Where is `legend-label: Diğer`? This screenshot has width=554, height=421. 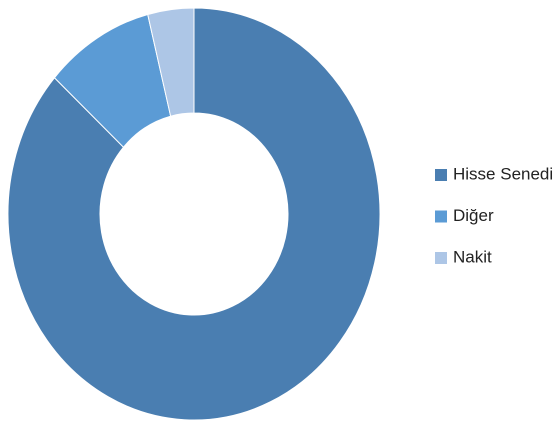 legend-label: Diğer is located at coordinates (473, 215).